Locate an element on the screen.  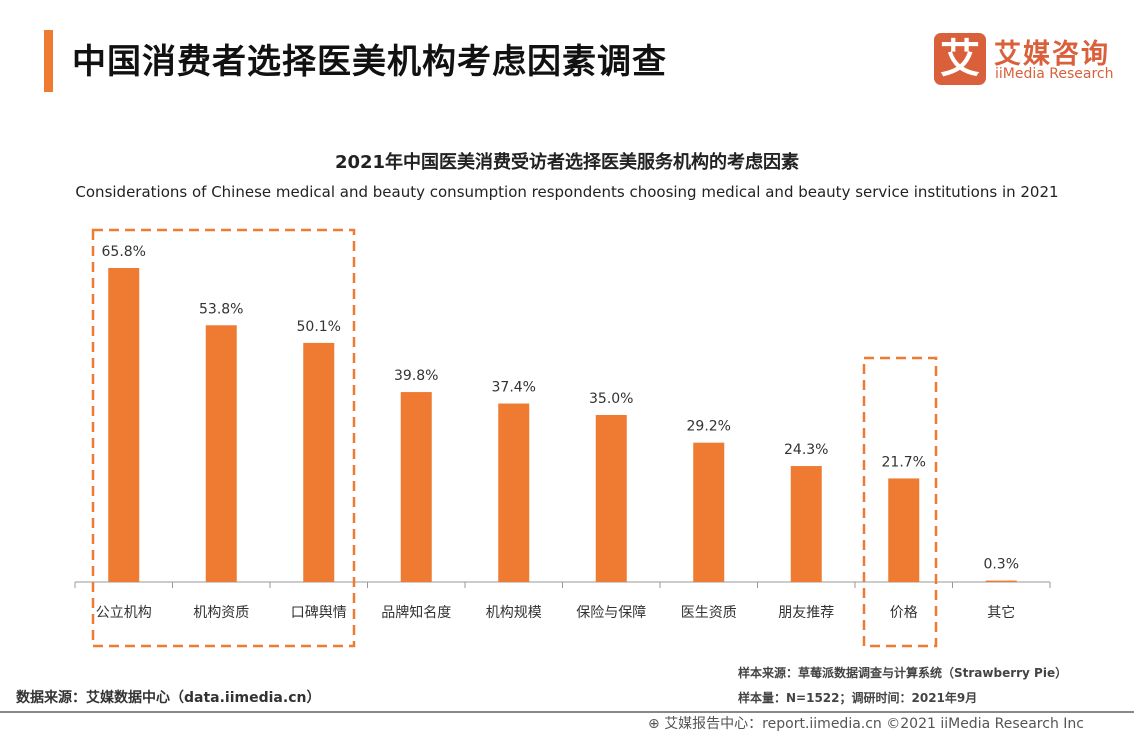
highlight-box-price is located at coordinates (900, 502).